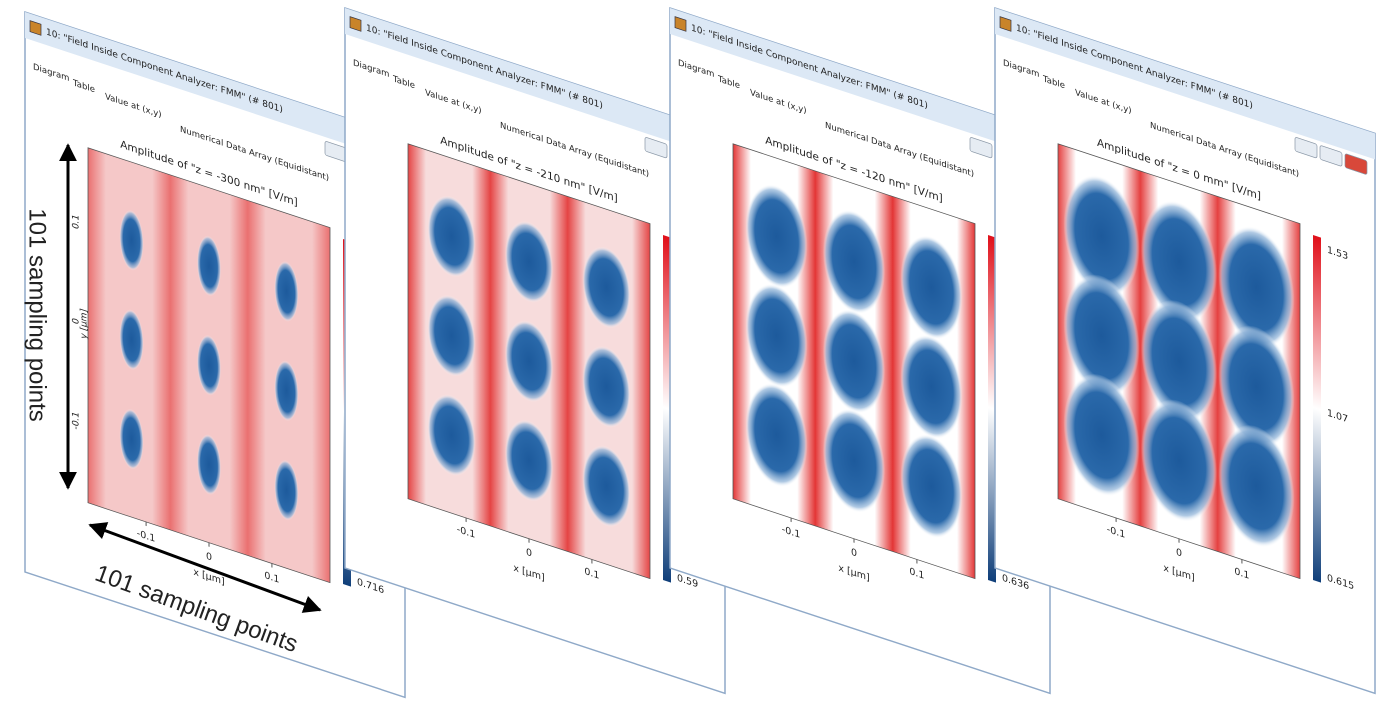 The image size is (1377, 708). Describe the element at coordinates (84, 323) in the screenshot. I see `y-axis-label: y [µm]` at that location.